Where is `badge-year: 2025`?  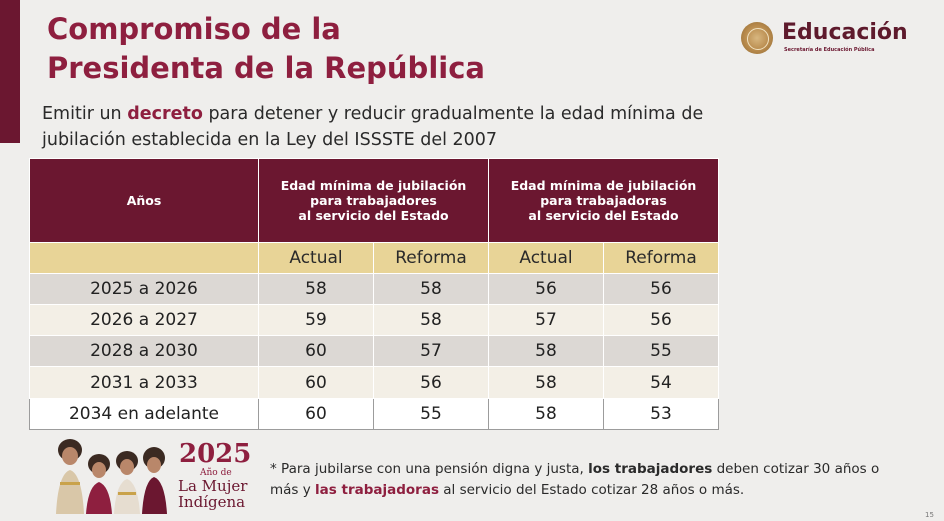 badge-year: 2025 is located at coordinates (215, 454).